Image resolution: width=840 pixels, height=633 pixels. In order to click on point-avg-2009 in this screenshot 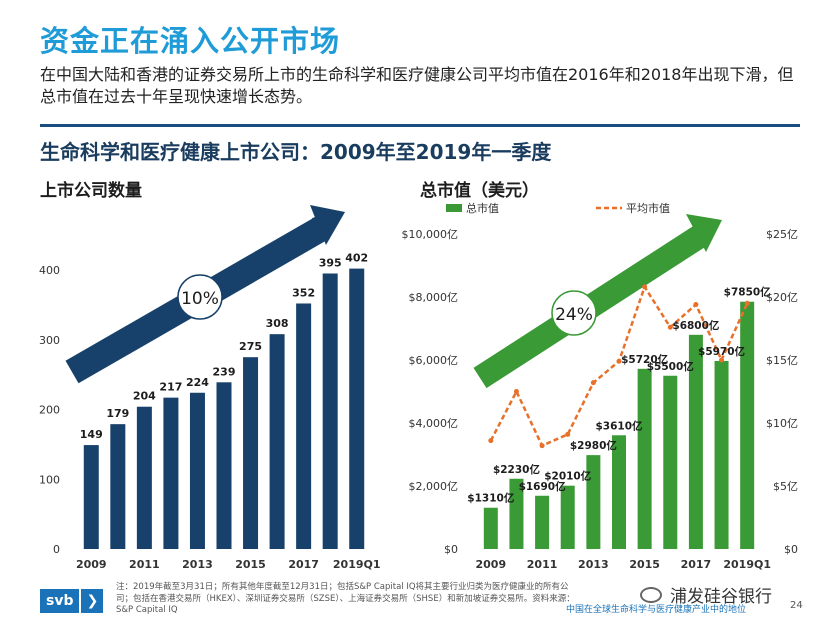, I will do `click(491, 441)`.